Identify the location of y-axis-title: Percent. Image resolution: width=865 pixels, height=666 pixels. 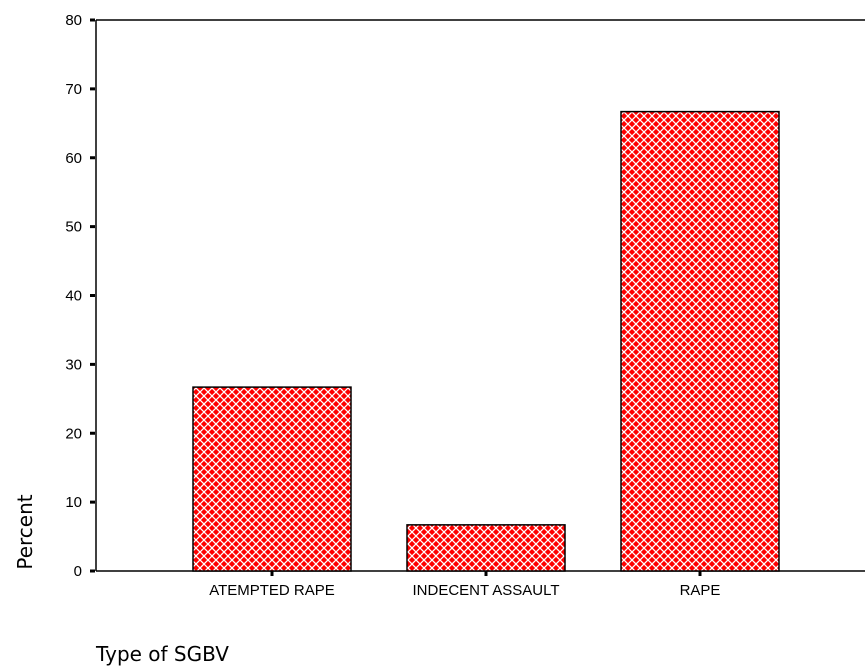
(25, 531).